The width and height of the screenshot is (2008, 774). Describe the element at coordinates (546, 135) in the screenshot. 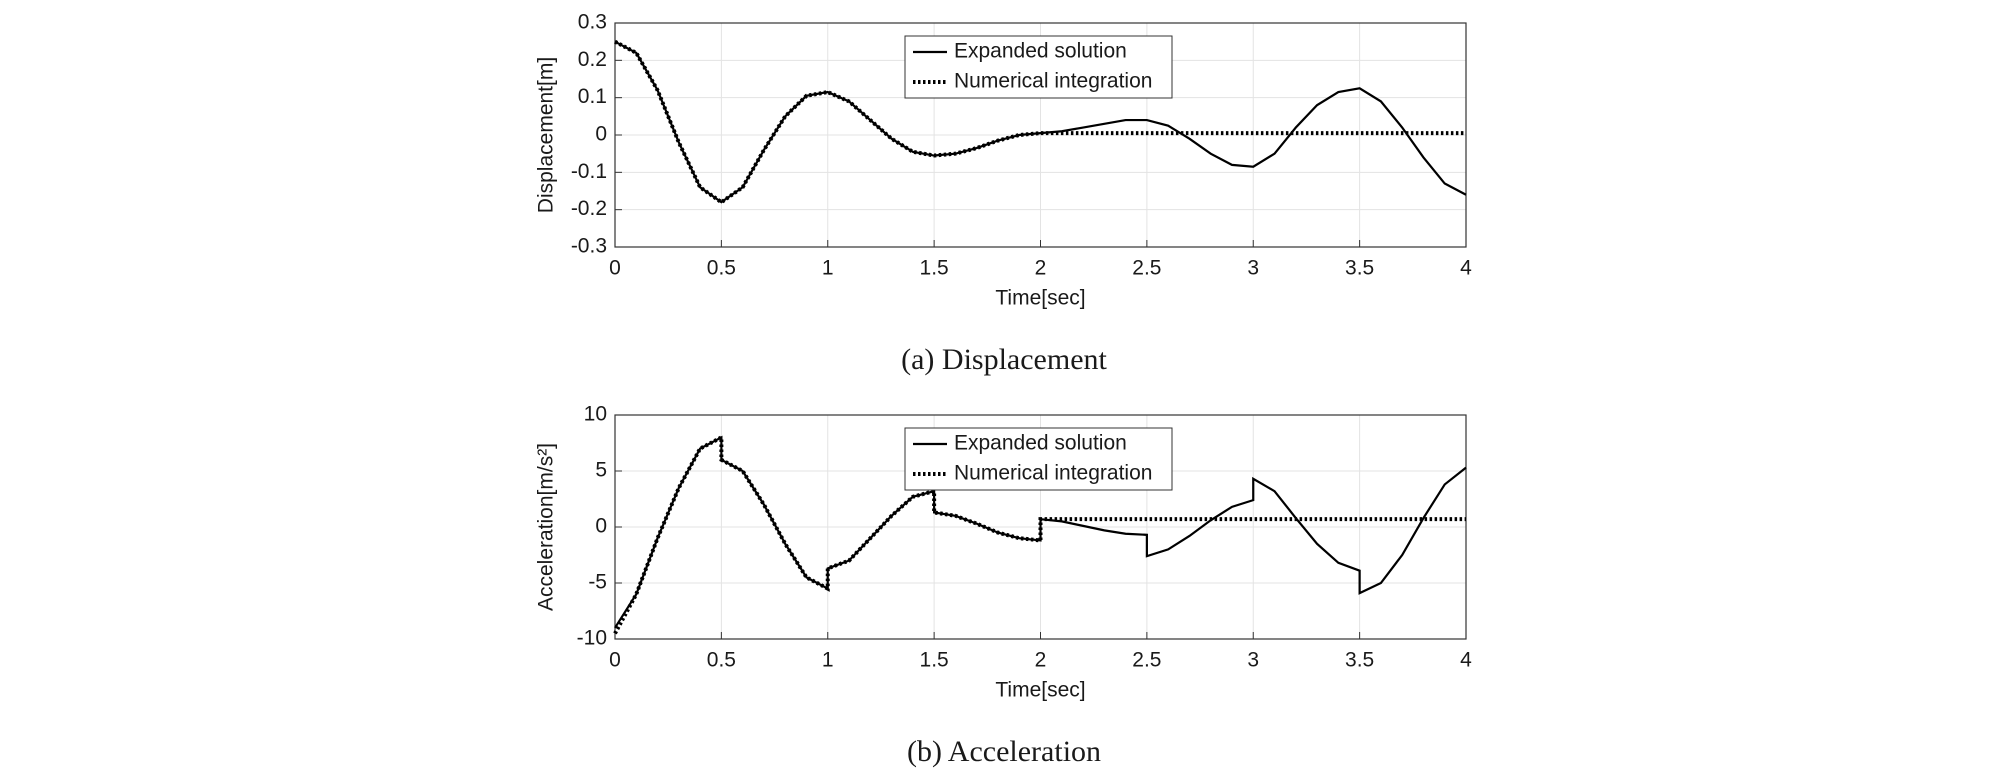

I see `y-axis-label: Displacement[m]` at that location.